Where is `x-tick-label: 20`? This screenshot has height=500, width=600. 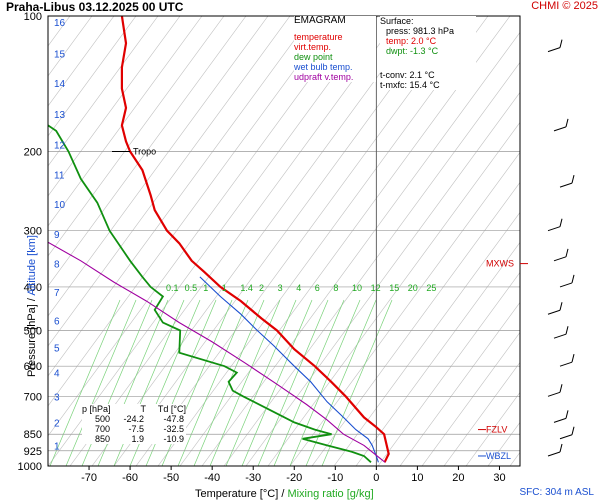 x-tick-label: 20 is located at coordinates (458, 478).